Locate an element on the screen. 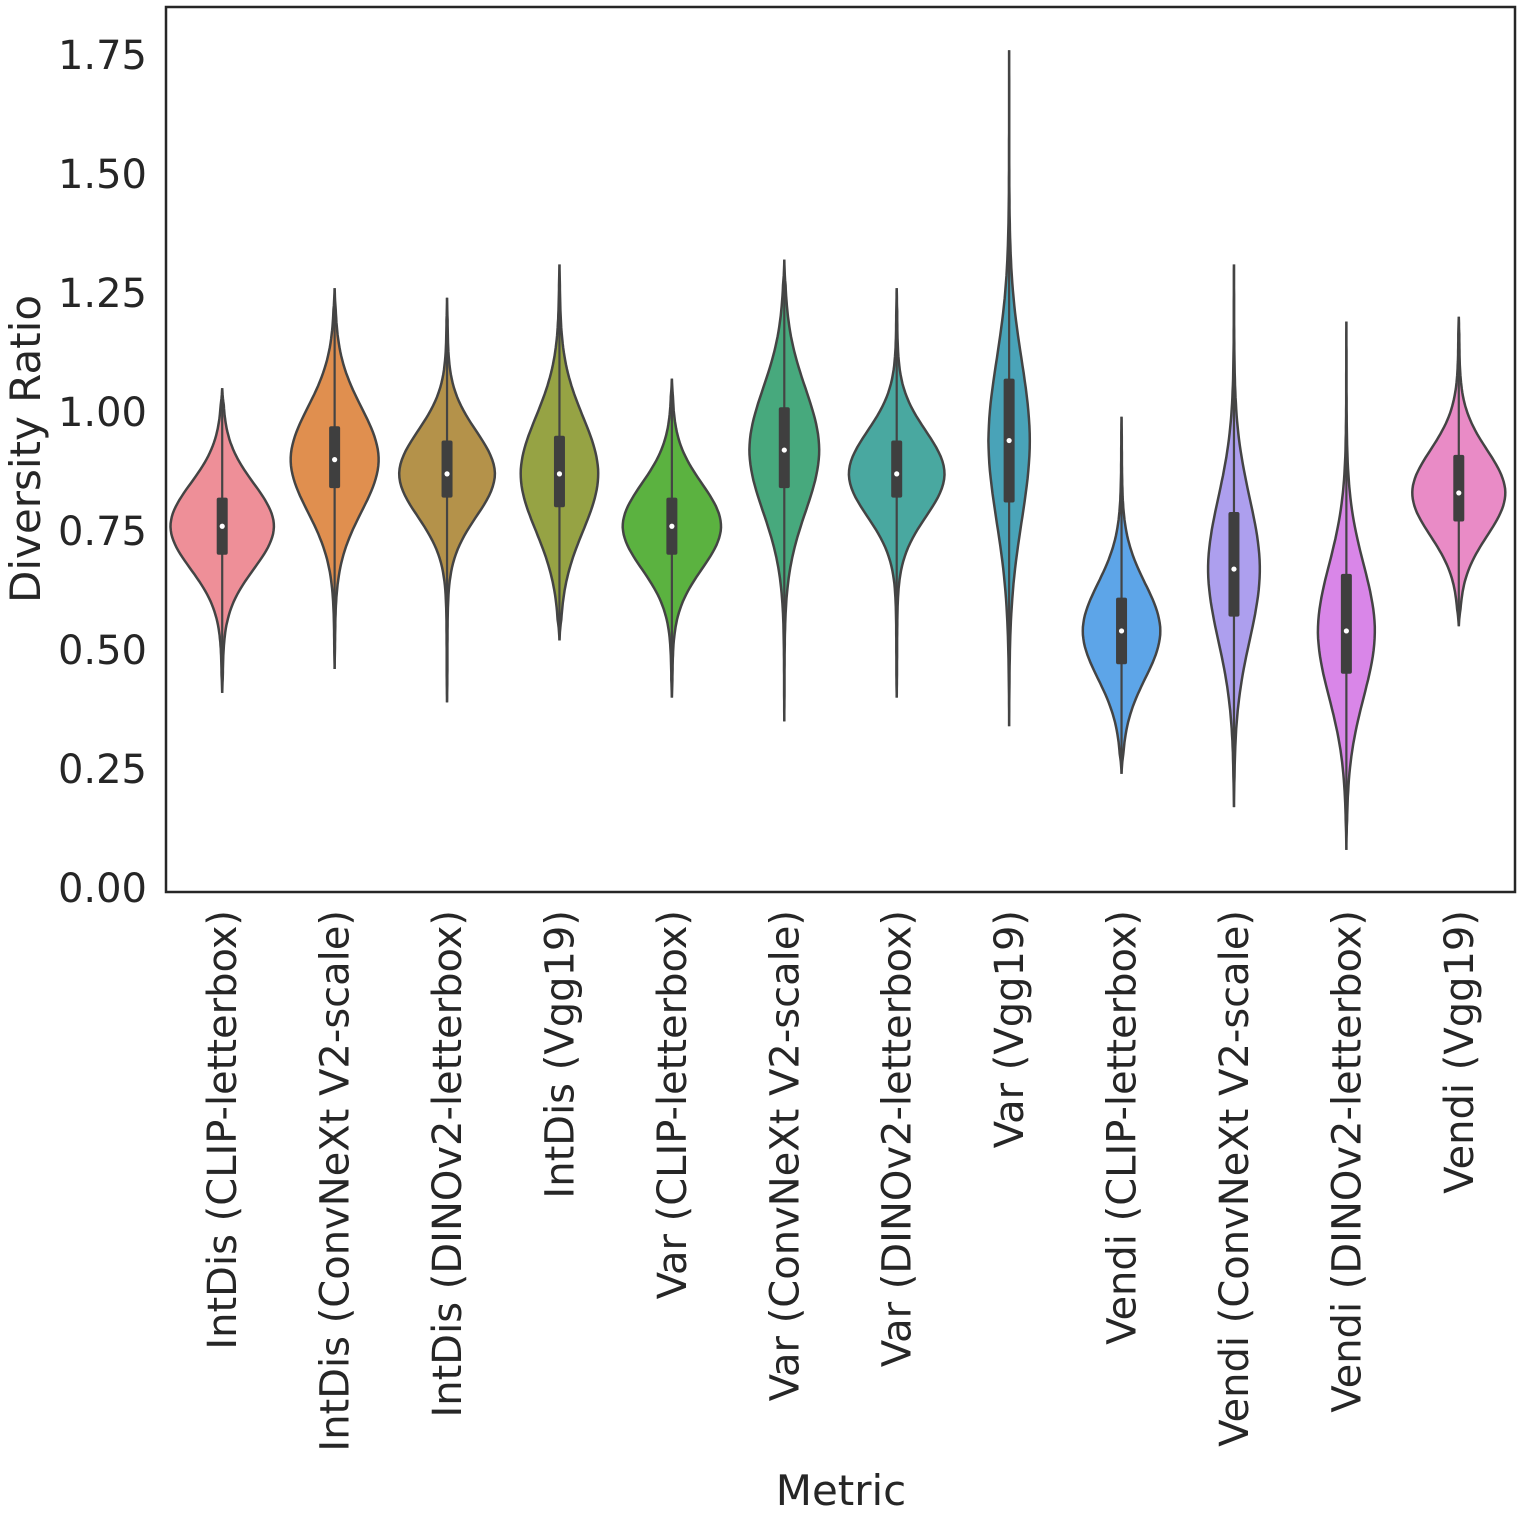 This screenshot has width=1522, height=1522. y-axis-ticks: 0.00 0.25 0.50 0.75 1.00 1.25 1.50 1.75 is located at coordinates (102, 472).